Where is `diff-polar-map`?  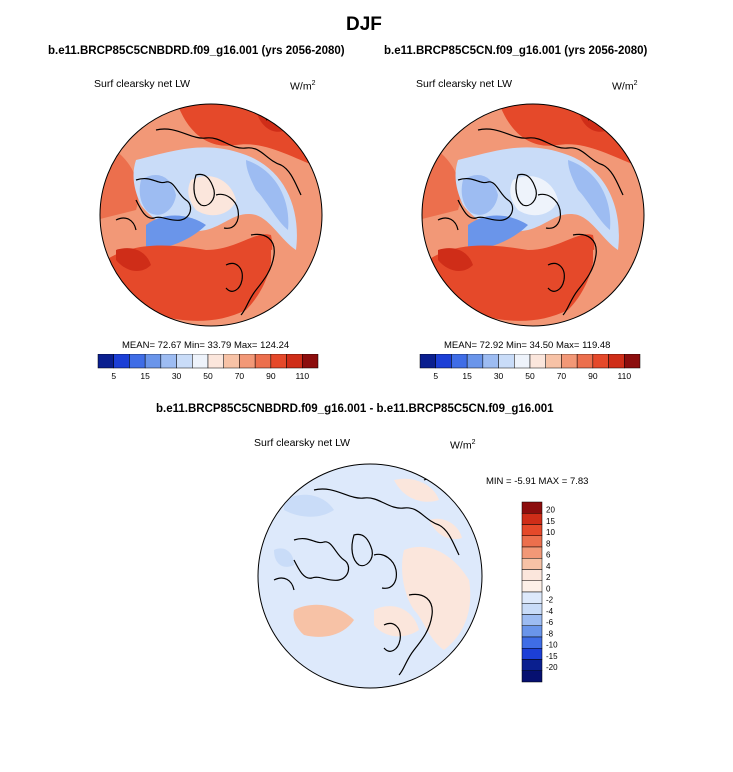
diff-polar-map is located at coordinates (370, 576).